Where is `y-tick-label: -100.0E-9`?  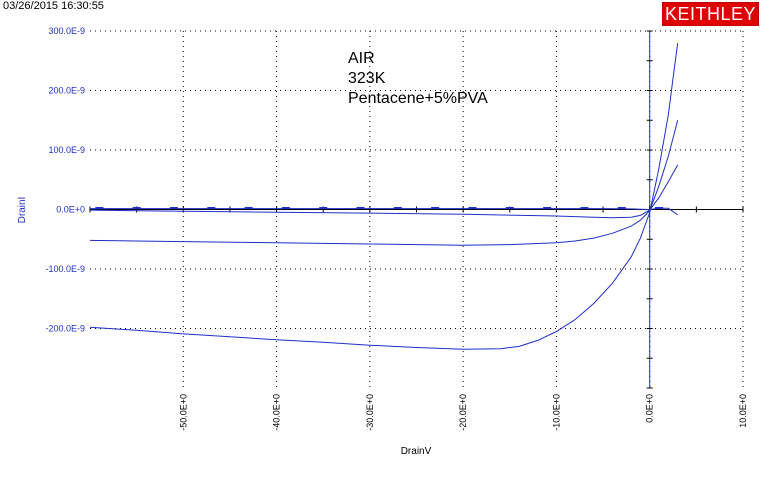
y-tick-label: -100.0E-9 is located at coordinates (65, 269).